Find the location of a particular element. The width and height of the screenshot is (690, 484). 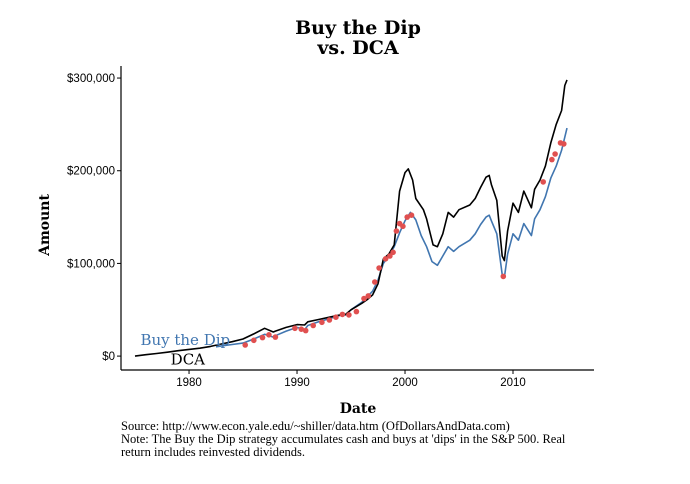

x-axis-title: Date is located at coordinates (358, 409).